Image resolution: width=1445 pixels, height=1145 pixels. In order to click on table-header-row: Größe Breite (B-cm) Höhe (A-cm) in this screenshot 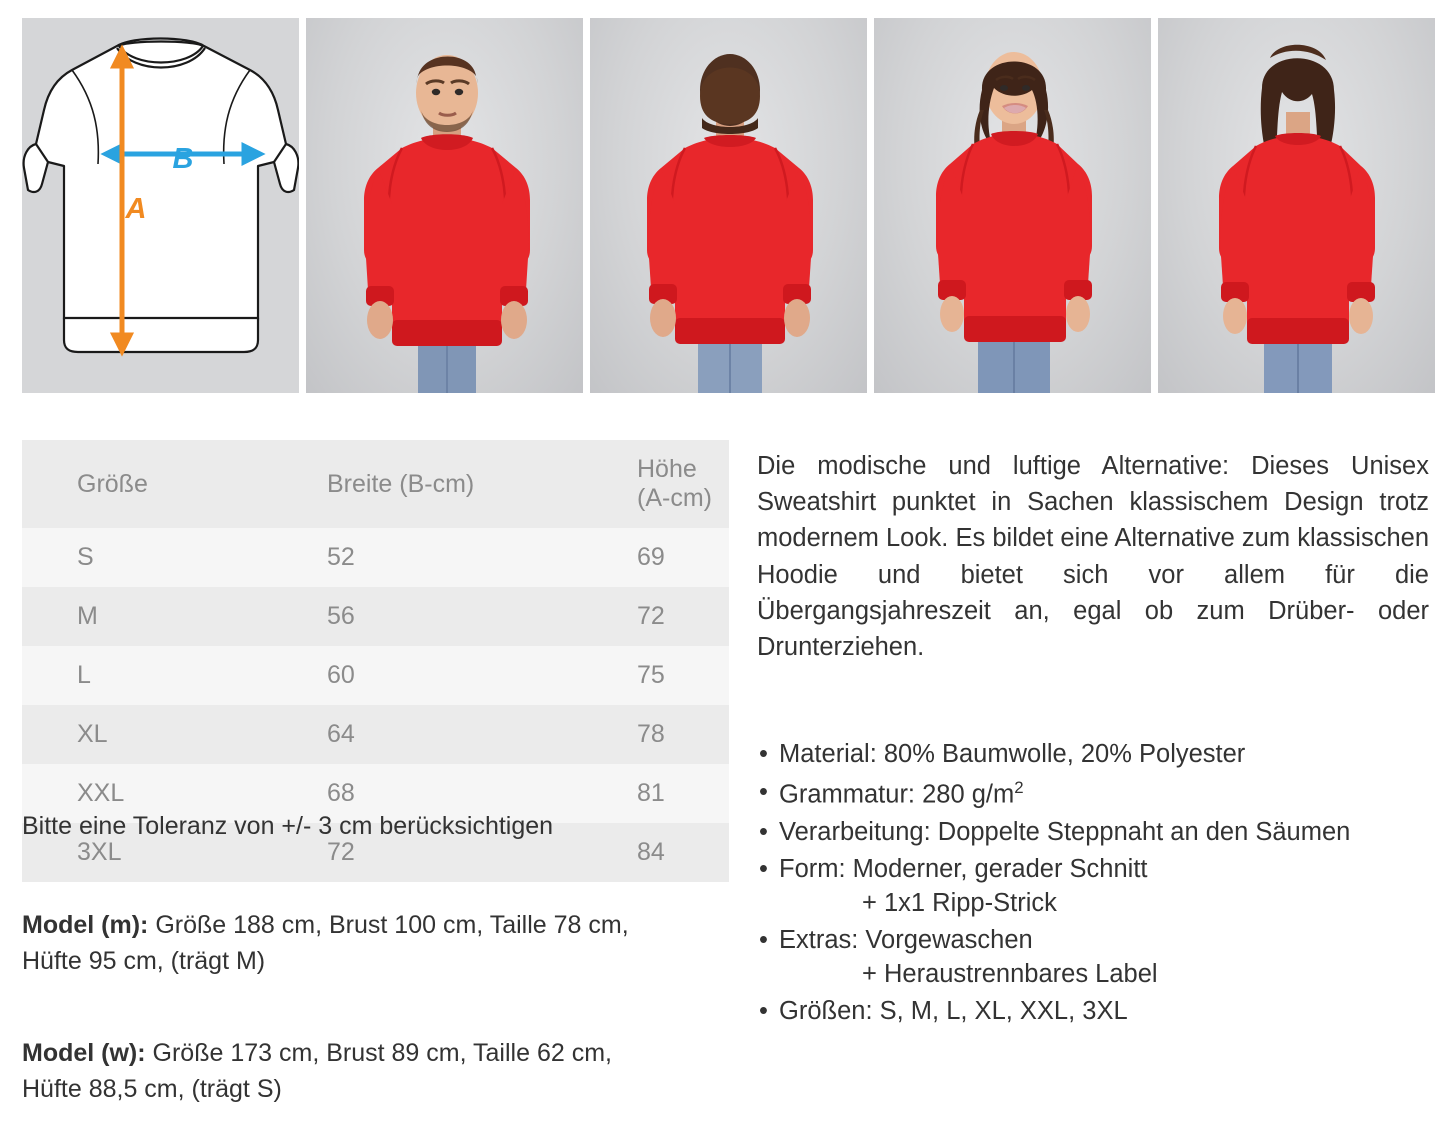, I will do `click(375, 484)`.